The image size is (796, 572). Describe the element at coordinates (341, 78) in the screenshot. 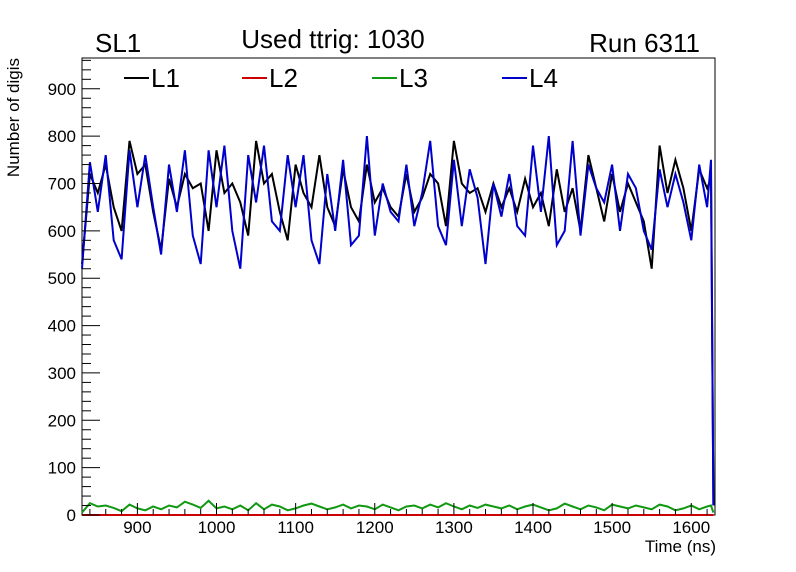

I see `legend: L1 L2 L3 L4` at that location.